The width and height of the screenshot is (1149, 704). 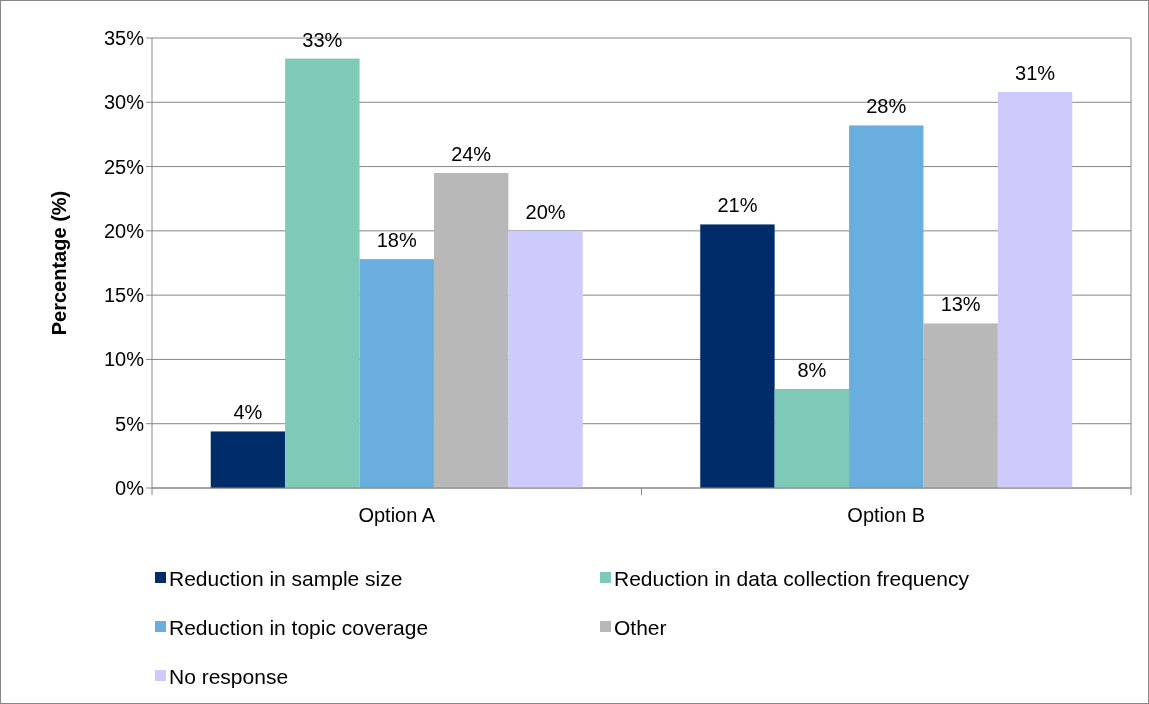 I want to click on data-label: 8%, so click(x=812, y=370).